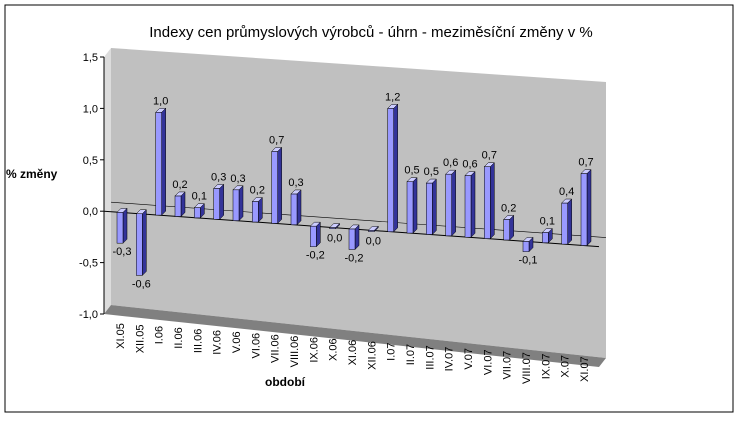 The image size is (738, 432). What do you see at coordinates (107, 181) in the screenshot?
I see `side-wall` at bounding box center [107, 181].